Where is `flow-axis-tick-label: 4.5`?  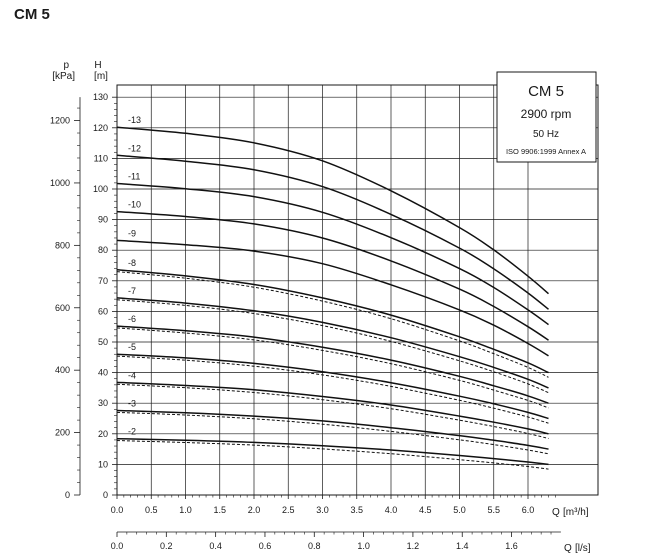
flow-axis-tick-label: 4.5 is located at coordinates (425, 510).